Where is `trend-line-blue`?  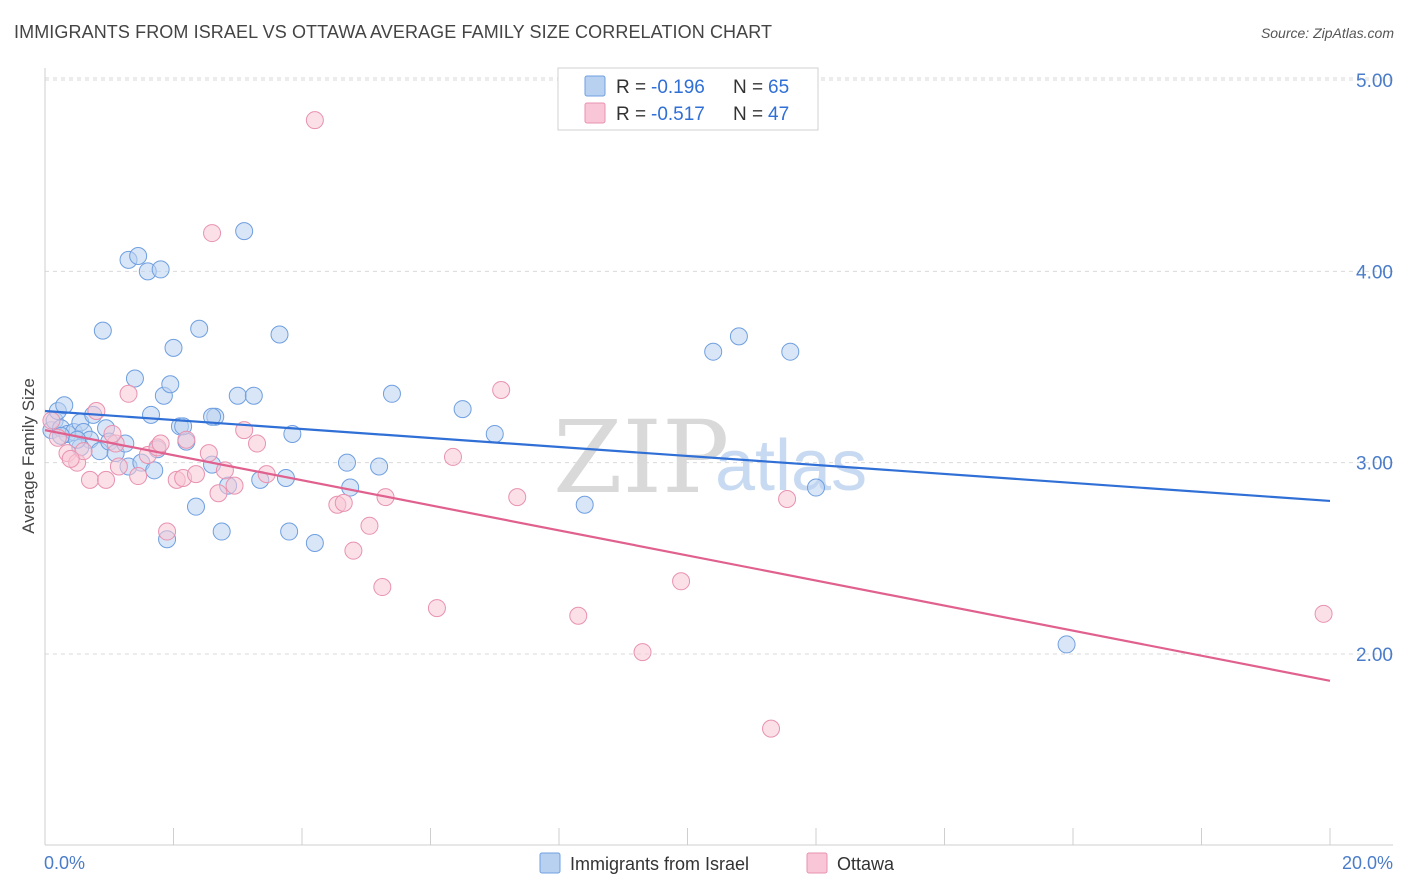 trend-line-blue is located at coordinates (687, 456).